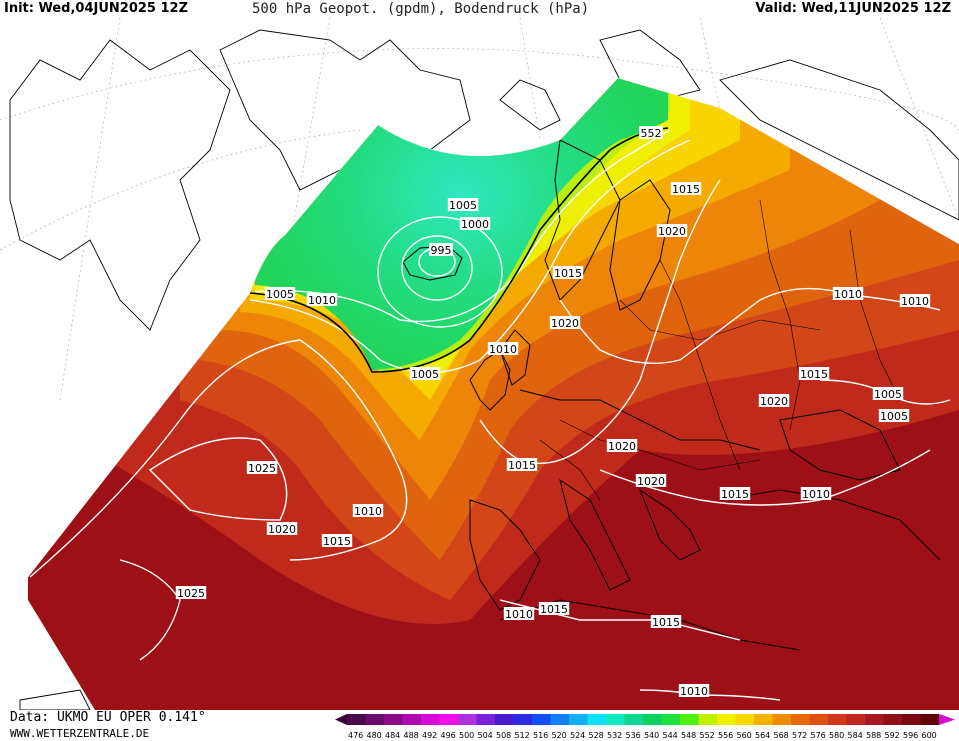 This screenshot has width=959, height=741. What do you see at coordinates (614, 735) in the screenshot?
I see `colorbar-tick-label: 532` at bounding box center [614, 735].